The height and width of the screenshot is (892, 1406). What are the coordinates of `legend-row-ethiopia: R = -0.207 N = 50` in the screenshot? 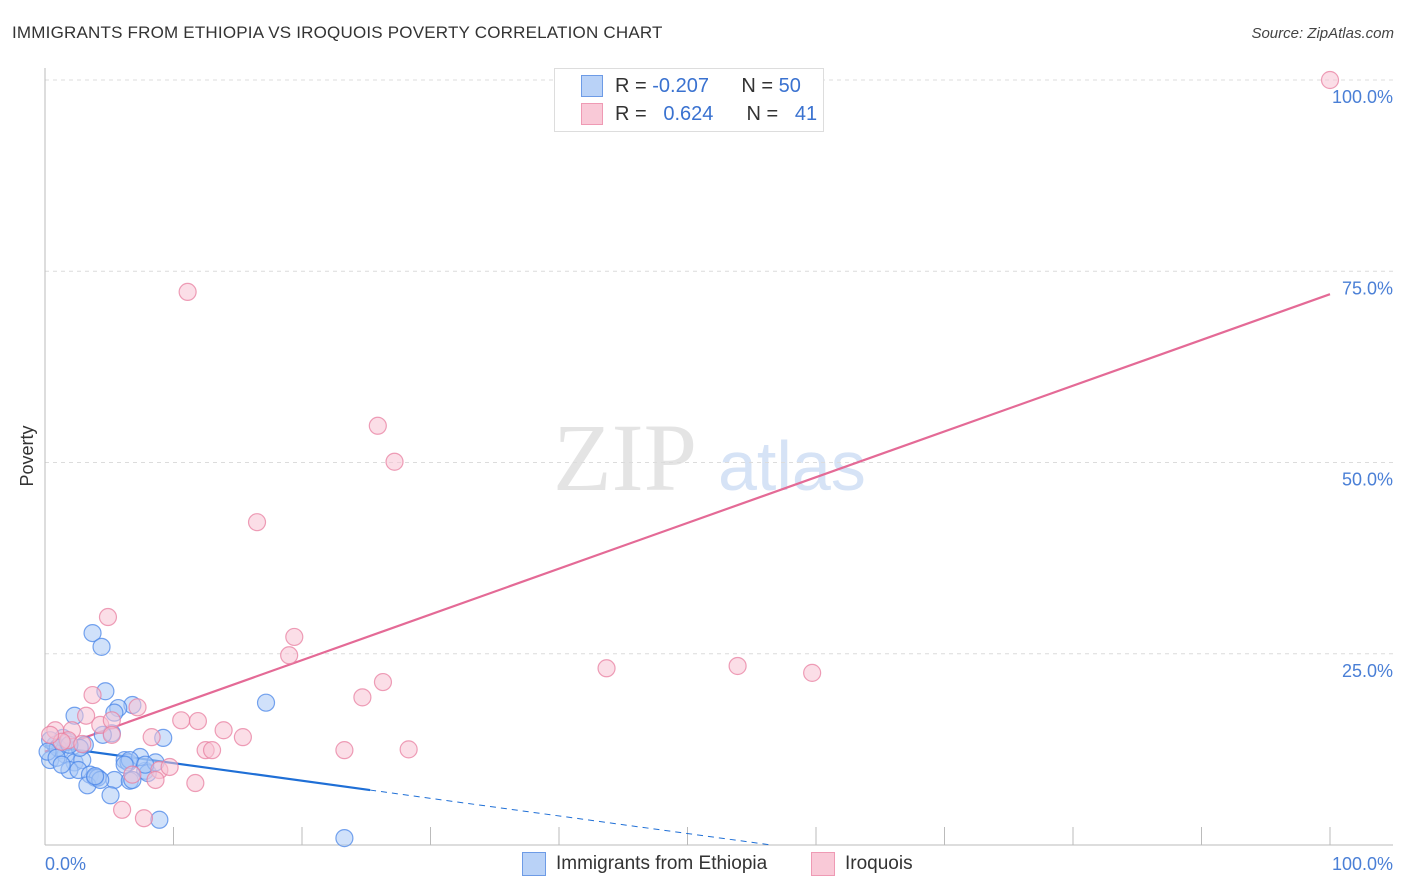 It's located at (691, 86).